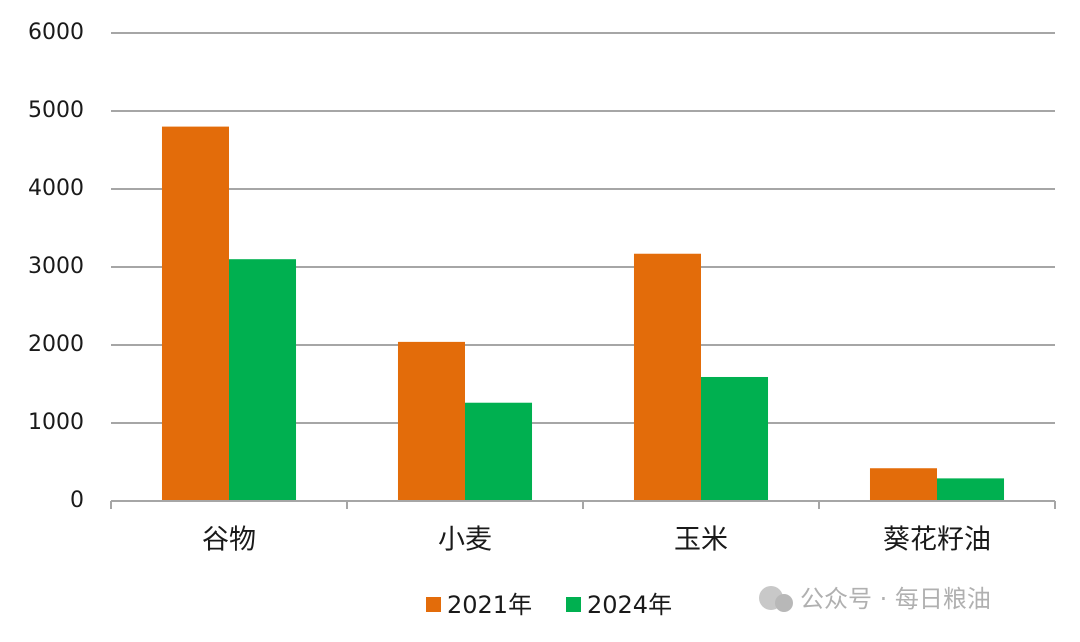 This screenshot has width=1080, height=642. I want to click on y-tick-label: 3000, so click(56, 266).